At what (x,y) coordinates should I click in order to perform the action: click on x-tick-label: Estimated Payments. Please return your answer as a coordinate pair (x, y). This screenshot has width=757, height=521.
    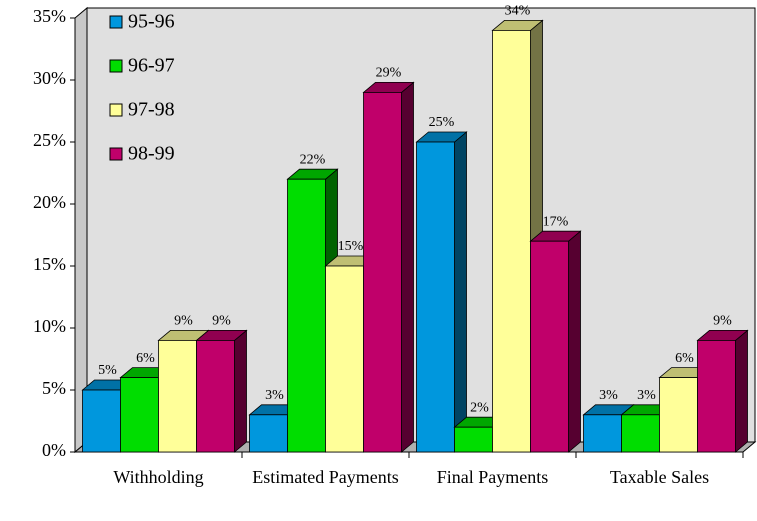
    Looking at the image, I should click on (325, 477).